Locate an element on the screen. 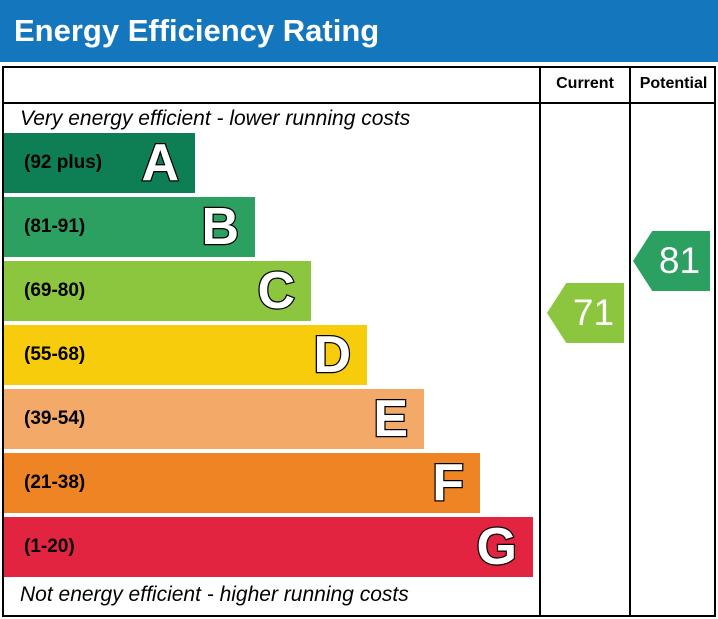  band-d-range-label: (55-68) is located at coordinates (55, 354).